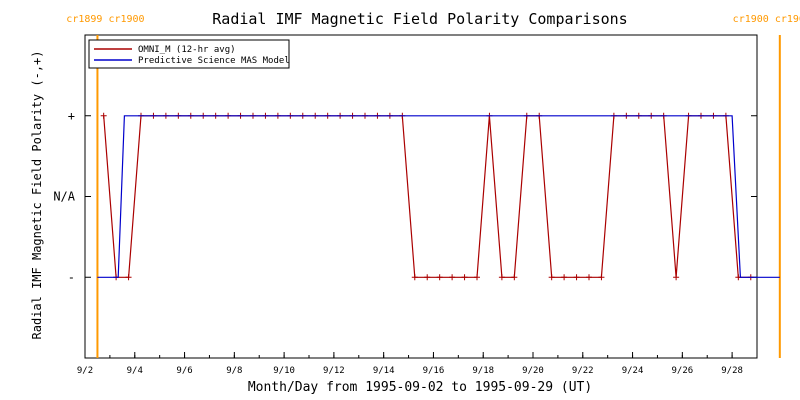  Describe the element at coordinates (334, 371) in the screenshot. I see `x-tick-label: 9/12` at that location.